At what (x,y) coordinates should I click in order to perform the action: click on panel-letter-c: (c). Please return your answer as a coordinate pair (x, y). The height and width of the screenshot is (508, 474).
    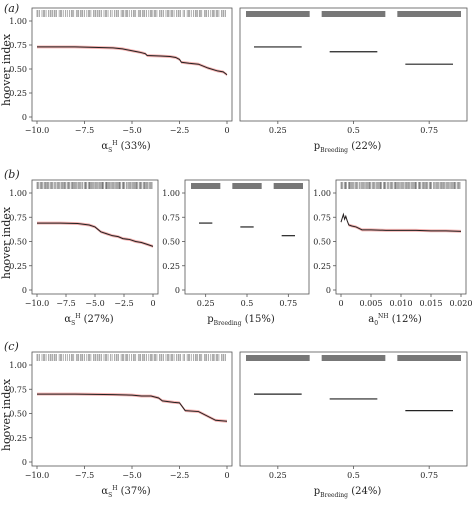
    Looking at the image, I should click on (11, 346).